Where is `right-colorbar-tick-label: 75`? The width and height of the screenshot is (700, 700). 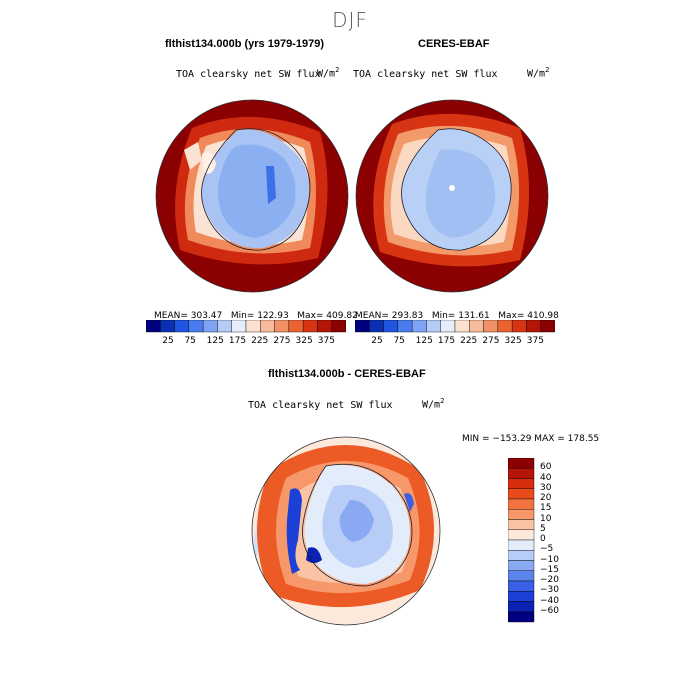
right-colorbar-tick-label: 75 is located at coordinates (399, 341).